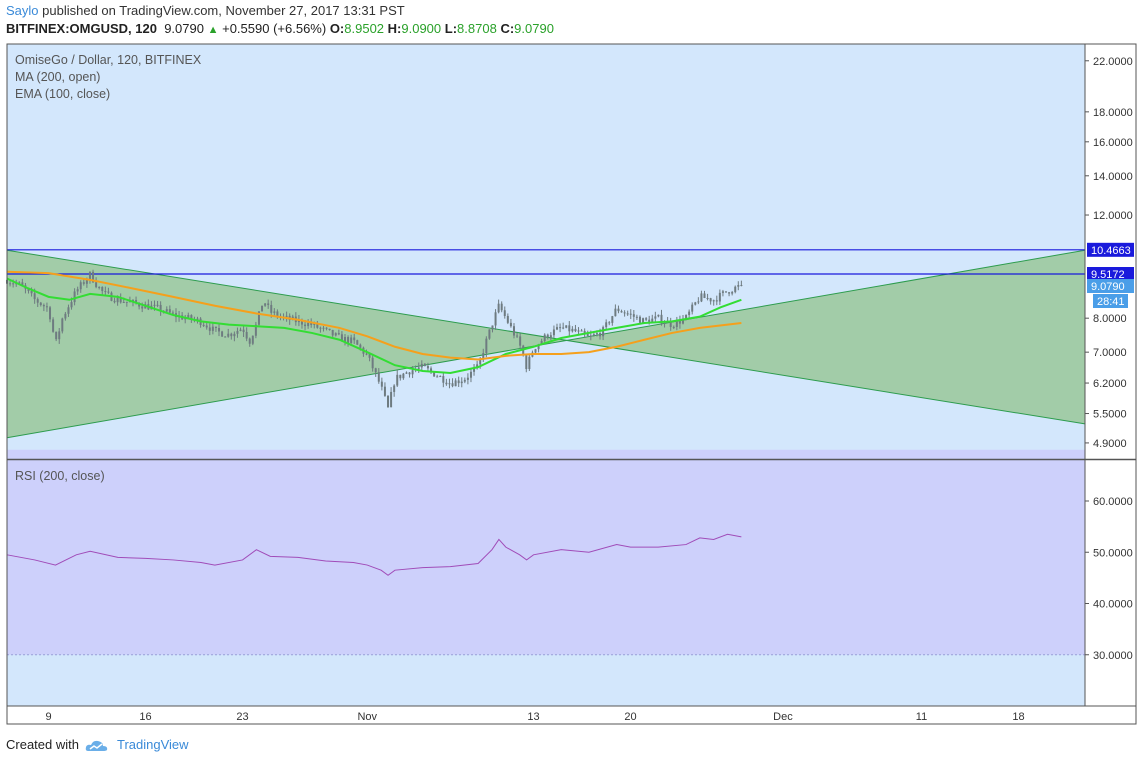  Describe the element at coordinates (152, 744) in the screenshot. I see `tradingview-link: TradingView` at that location.